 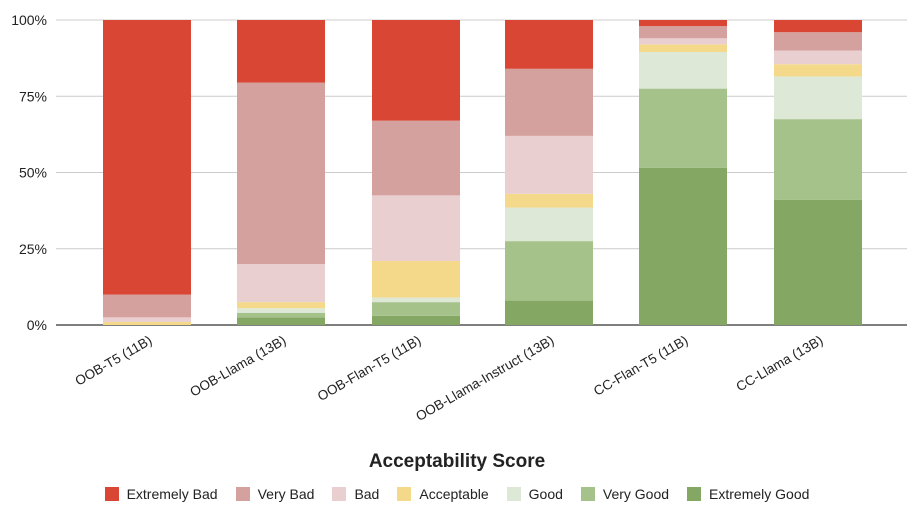 I want to click on x-tick-label: CC-Flan-T5 (11B), so click(x=641, y=366).